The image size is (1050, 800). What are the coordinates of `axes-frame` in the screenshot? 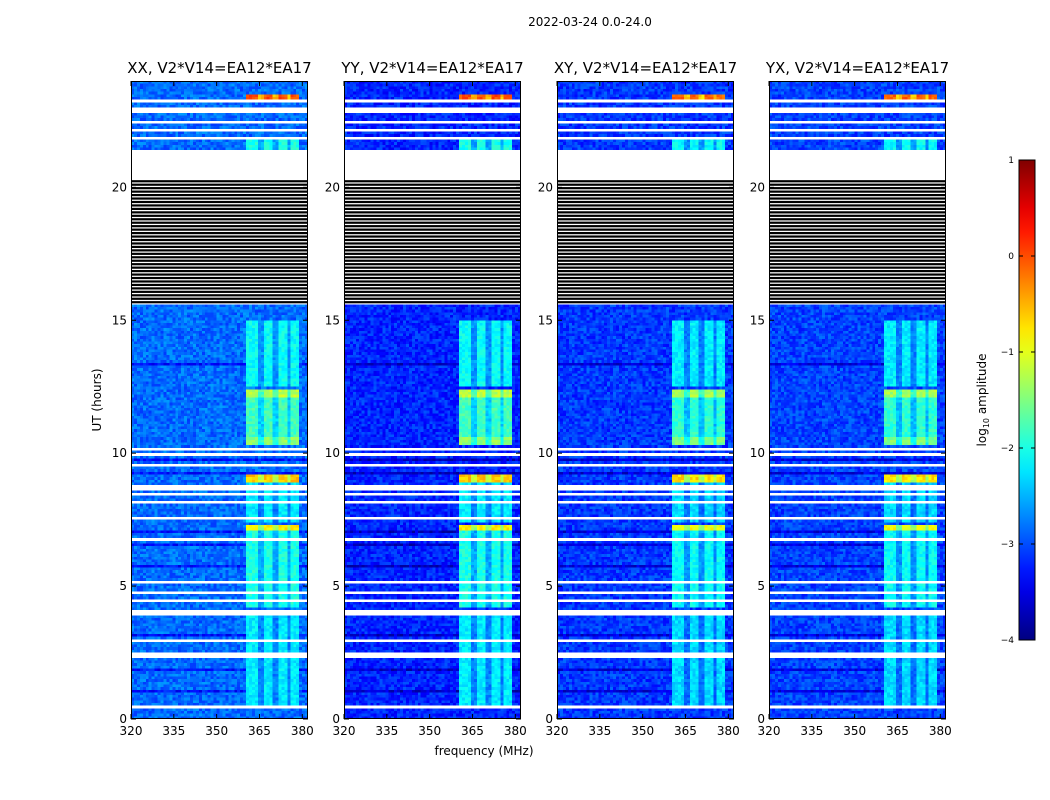 It's located at (857, 400).